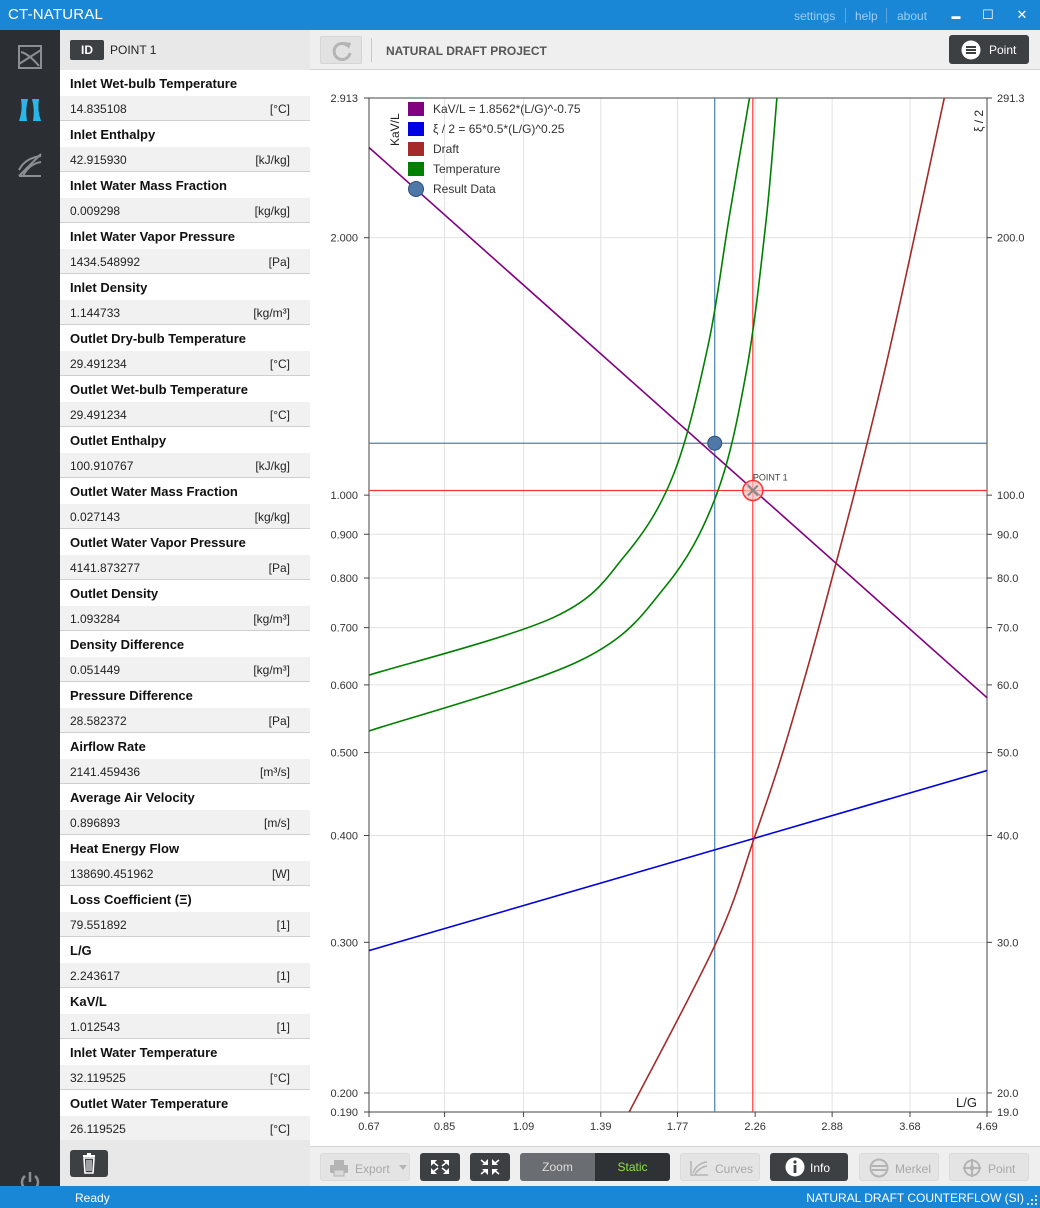 Image resolution: width=1040 pixels, height=1208 pixels. Describe the element at coordinates (127, 644) in the screenshot. I see `property-label: Density Difference` at that location.